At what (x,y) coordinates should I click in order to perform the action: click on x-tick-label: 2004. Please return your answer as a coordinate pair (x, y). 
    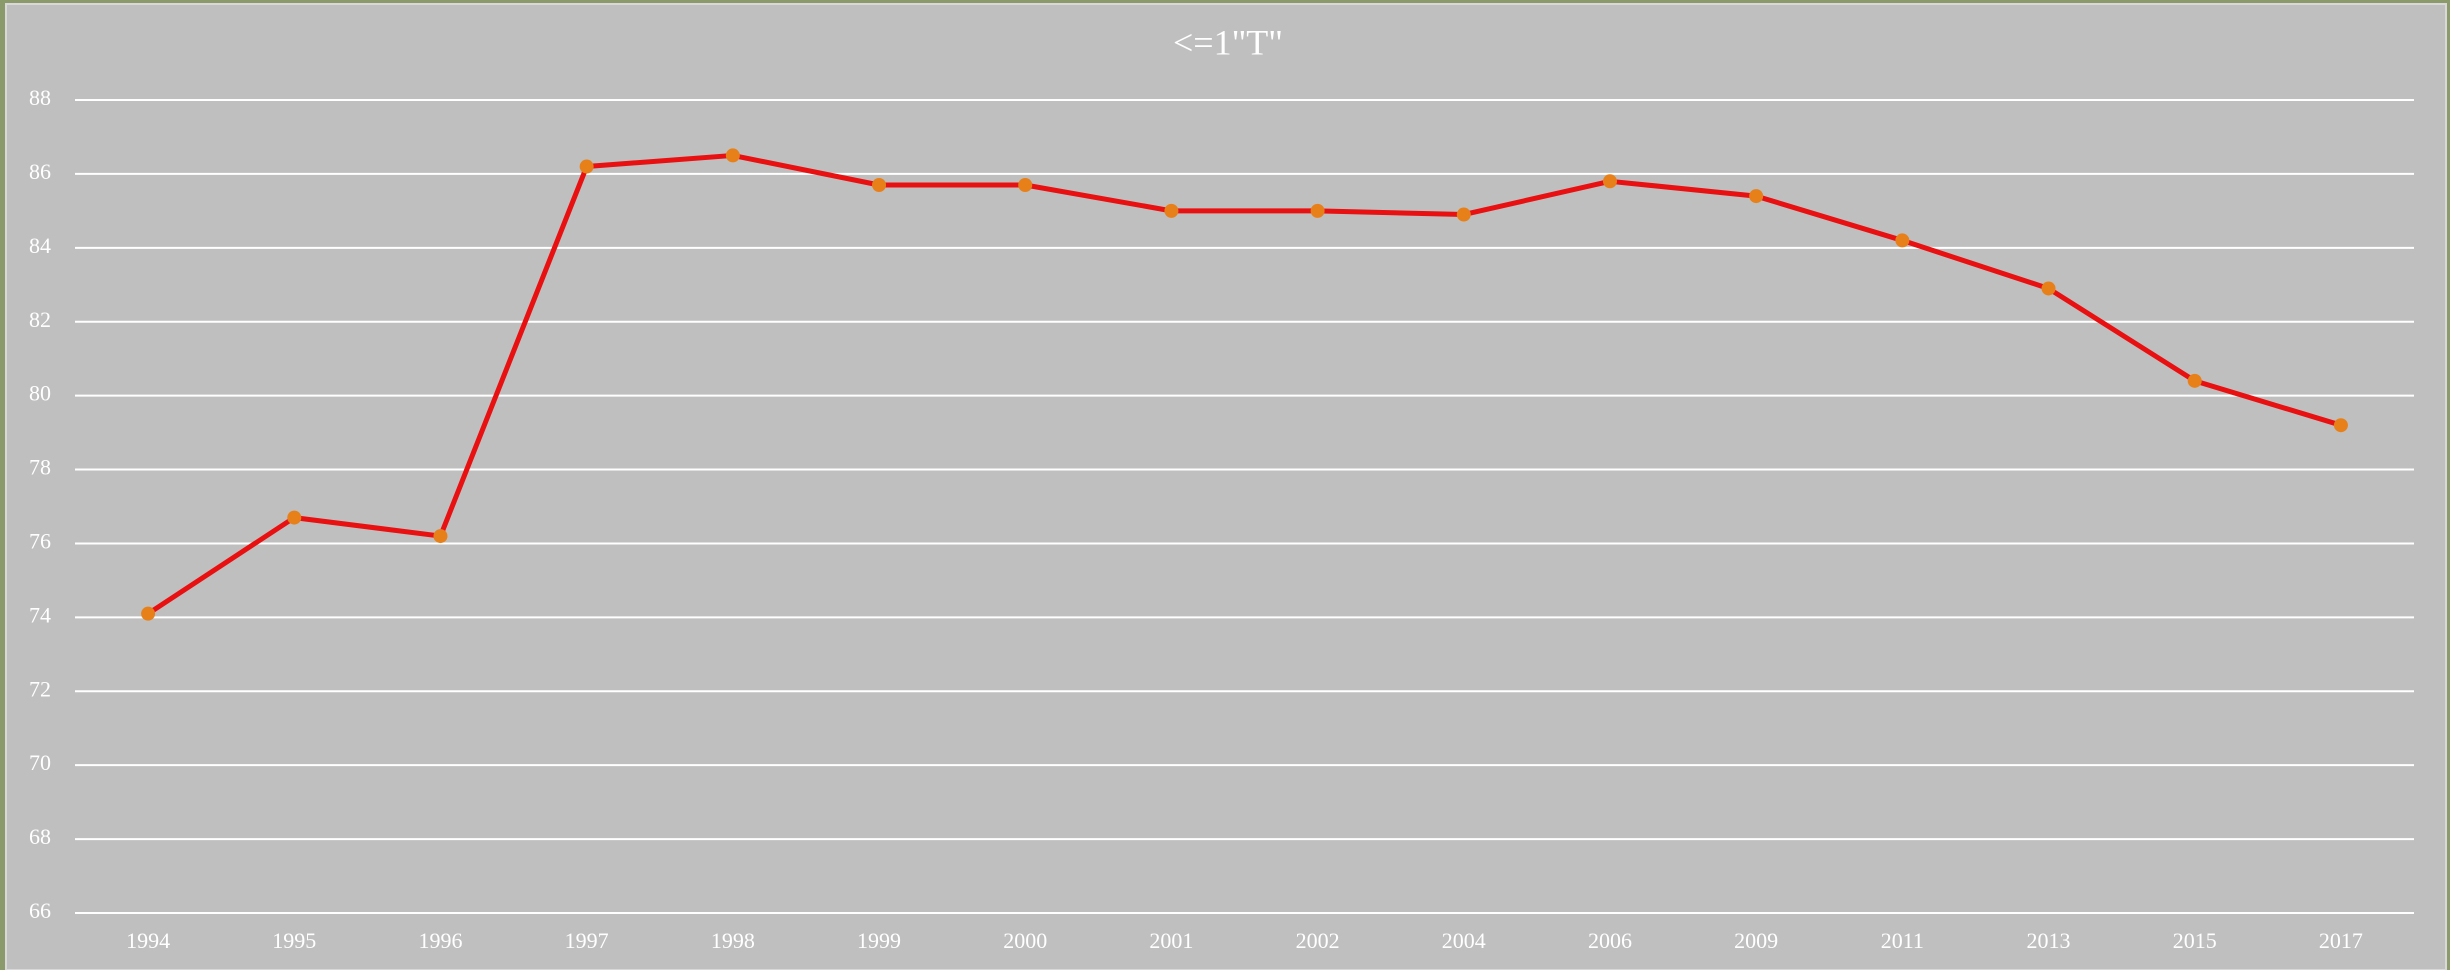
    Looking at the image, I should click on (1464, 940).